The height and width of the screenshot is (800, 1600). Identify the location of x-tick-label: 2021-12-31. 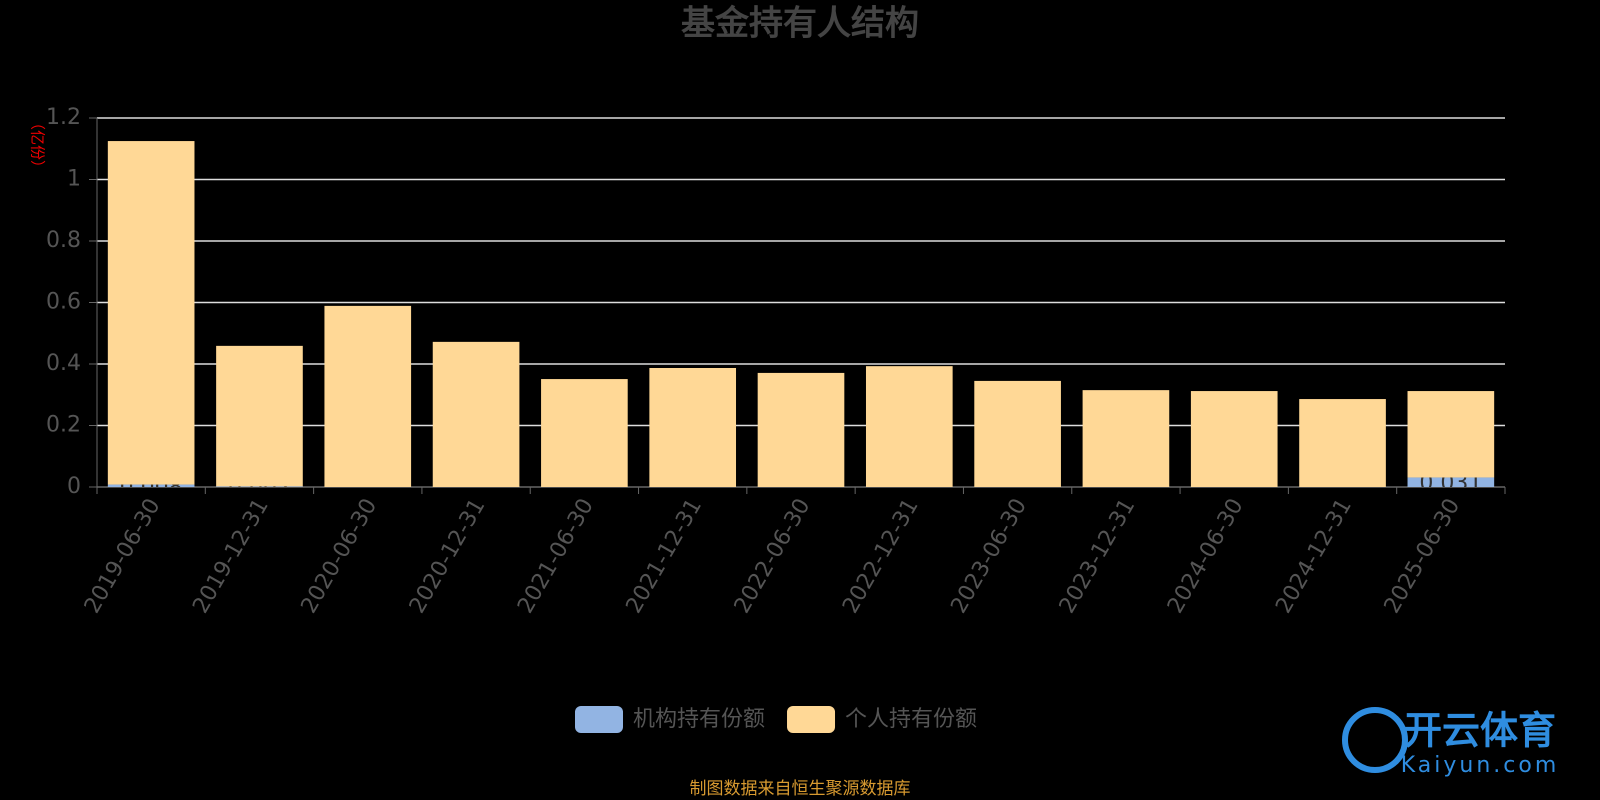
(665, 556).